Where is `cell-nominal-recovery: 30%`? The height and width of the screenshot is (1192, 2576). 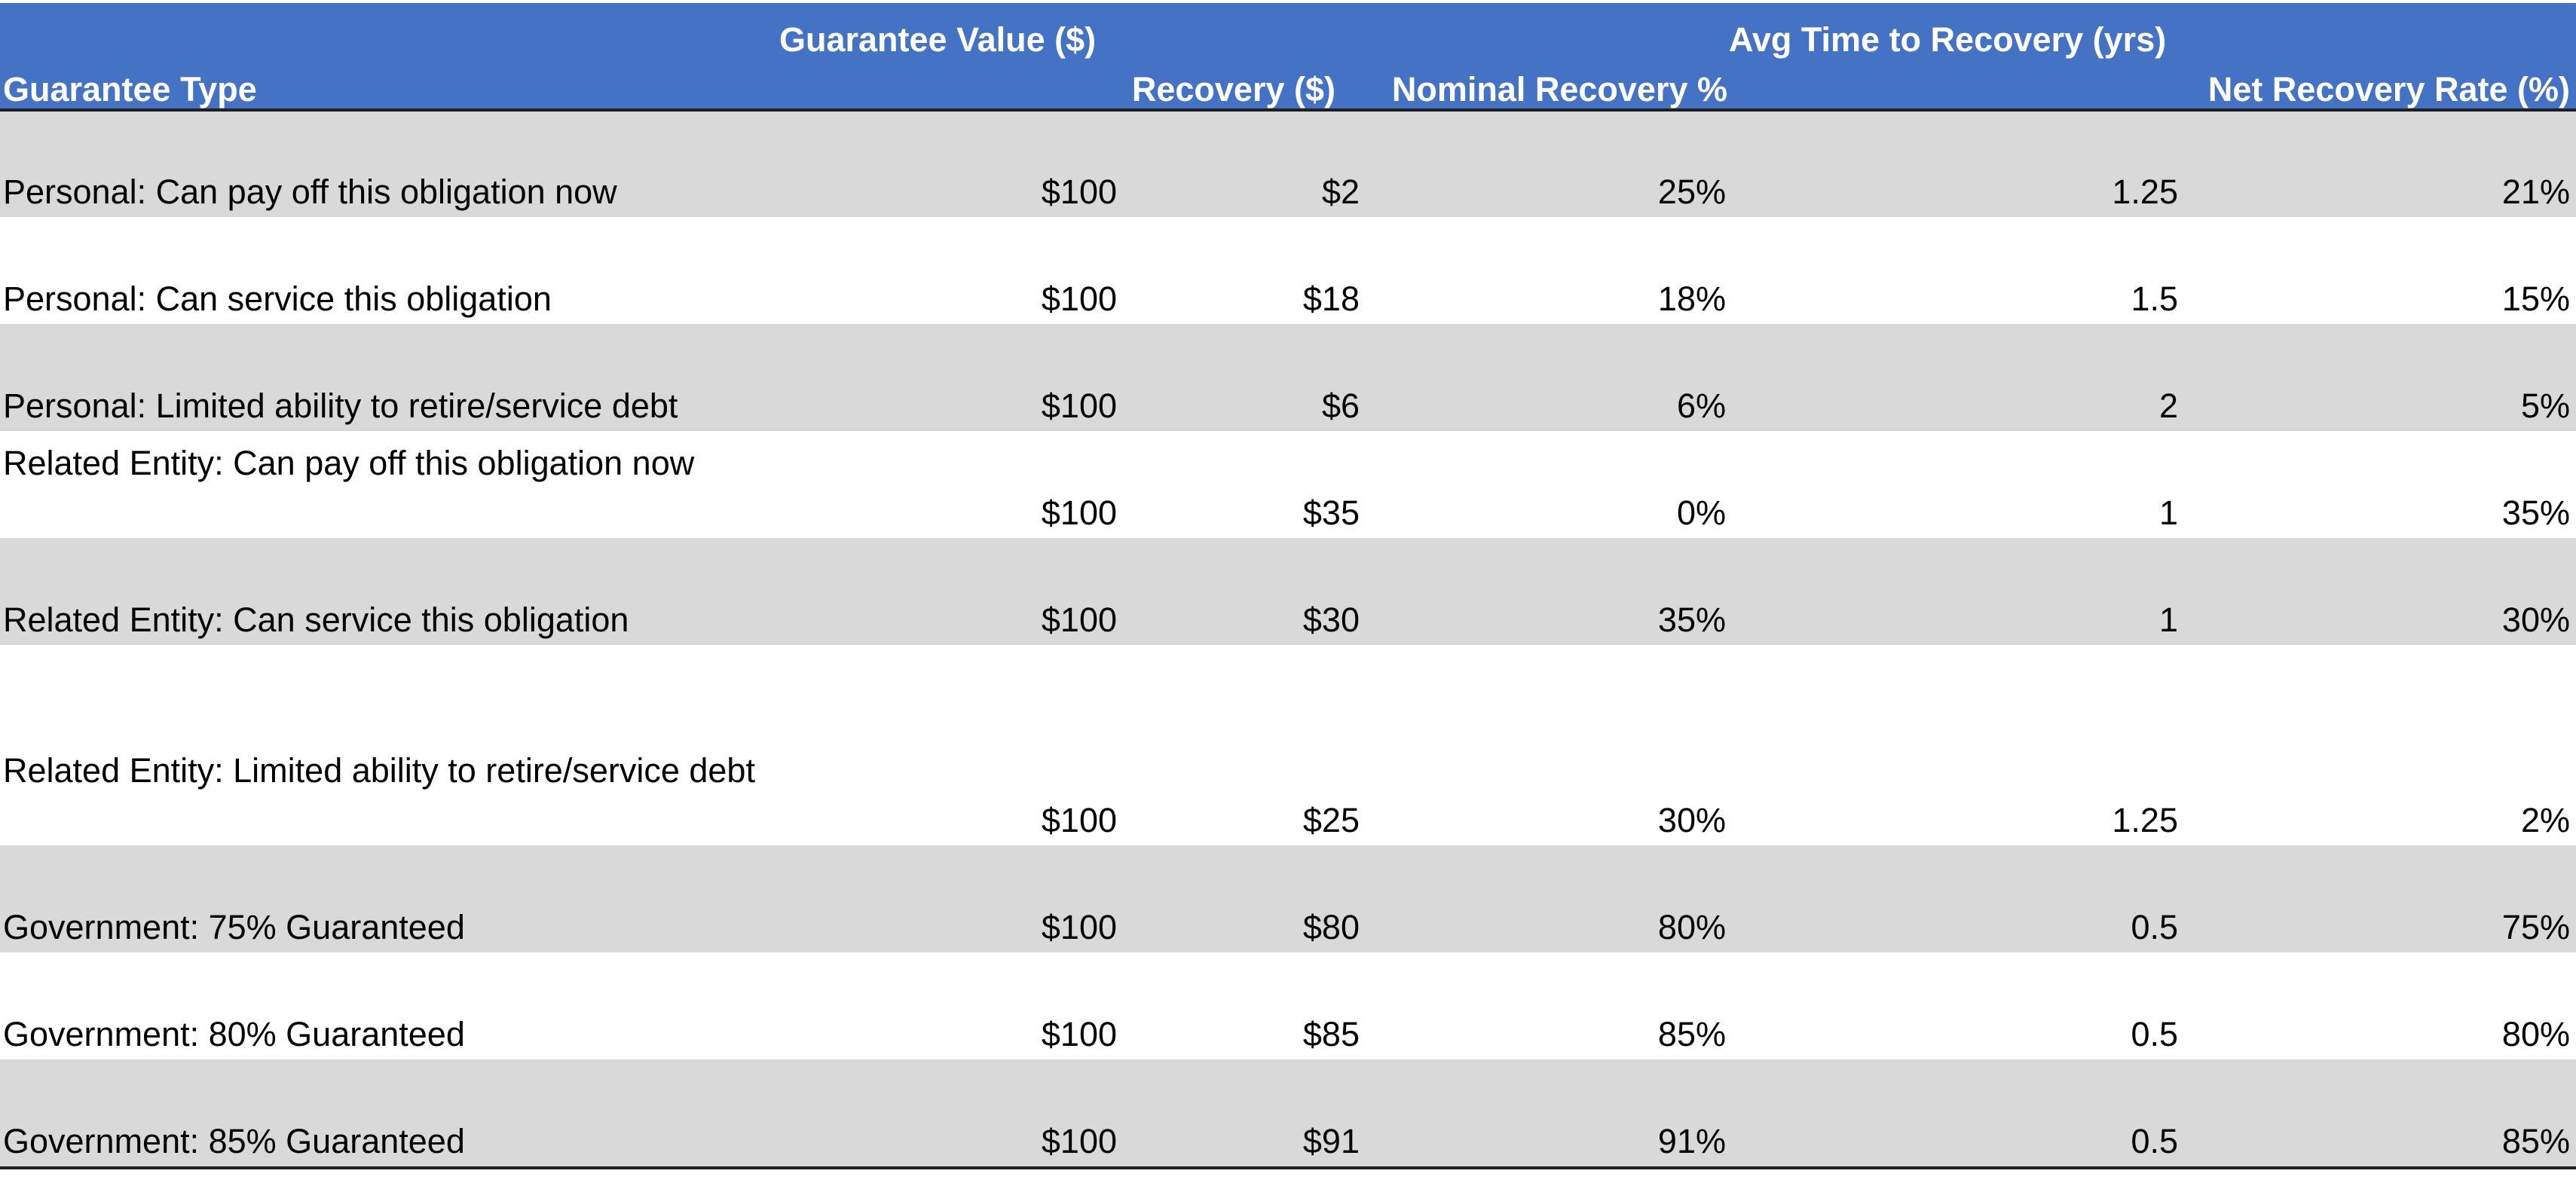
cell-nominal-recovery: 30% is located at coordinates (1691, 820).